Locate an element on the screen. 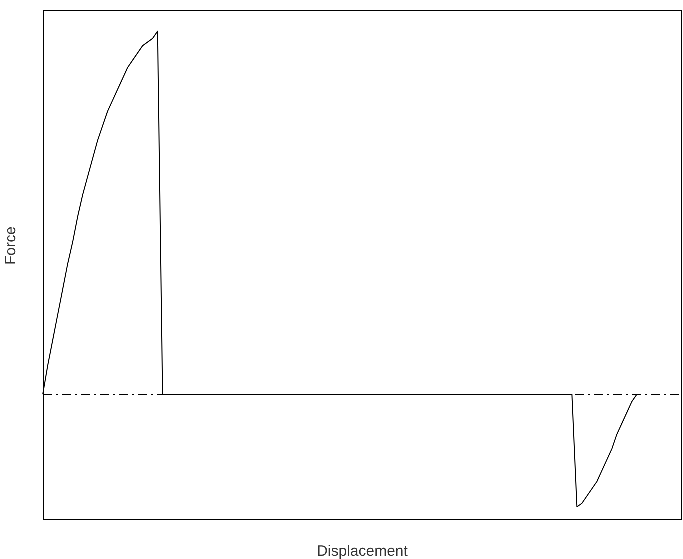 Image resolution: width=683 pixels, height=559 pixels. x-axis-title: Displacement is located at coordinates (363, 551).